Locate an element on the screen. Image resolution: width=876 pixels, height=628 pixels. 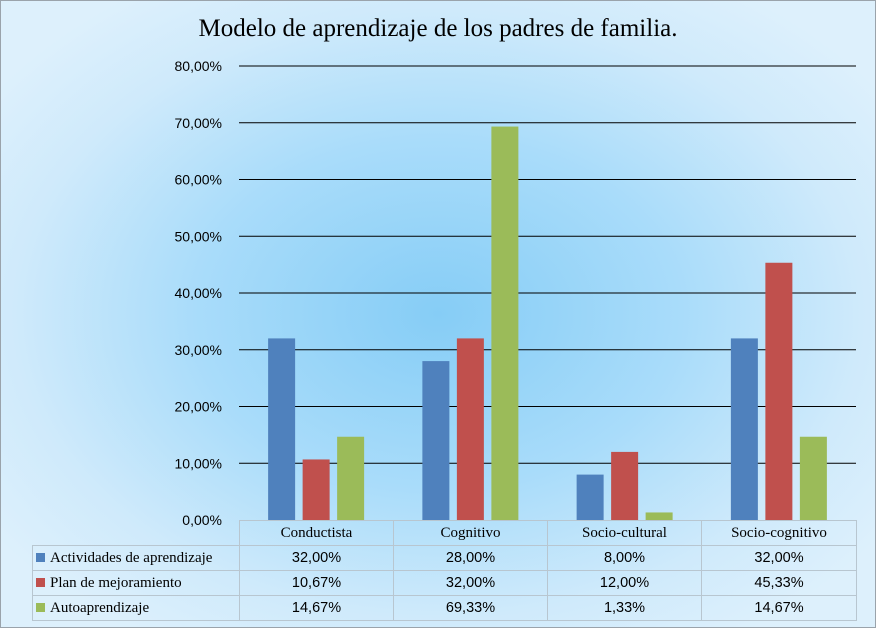
y-tick-label: 20,00% is located at coordinates (198, 407).